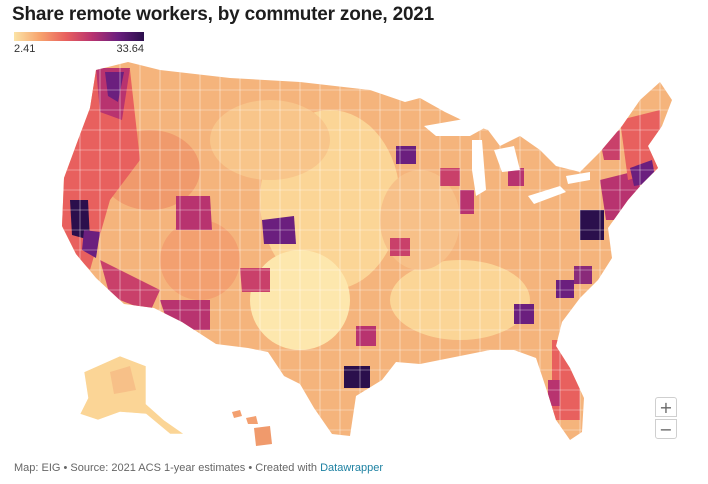 This screenshot has width=708, height=484. What do you see at coordinates (252, 428) in the screenshot?
I see `hawaii` at bounding box center [252, 428].